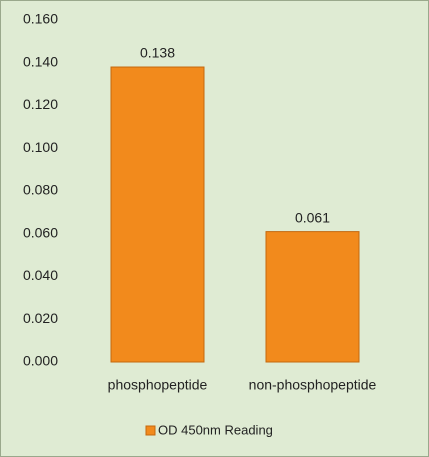 This screenshot has width=429, height=457. What do you see at coordinates (40, 275) in the screenshot?
I see `y-tick-label: 0.040` at bounding box center [40, 275].